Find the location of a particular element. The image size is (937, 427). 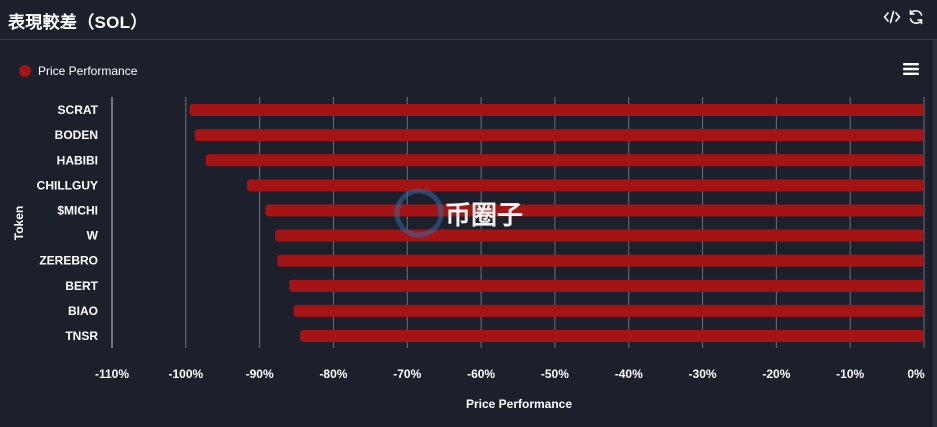

legend-label: Price Performance is located at coordinates (88, 71).